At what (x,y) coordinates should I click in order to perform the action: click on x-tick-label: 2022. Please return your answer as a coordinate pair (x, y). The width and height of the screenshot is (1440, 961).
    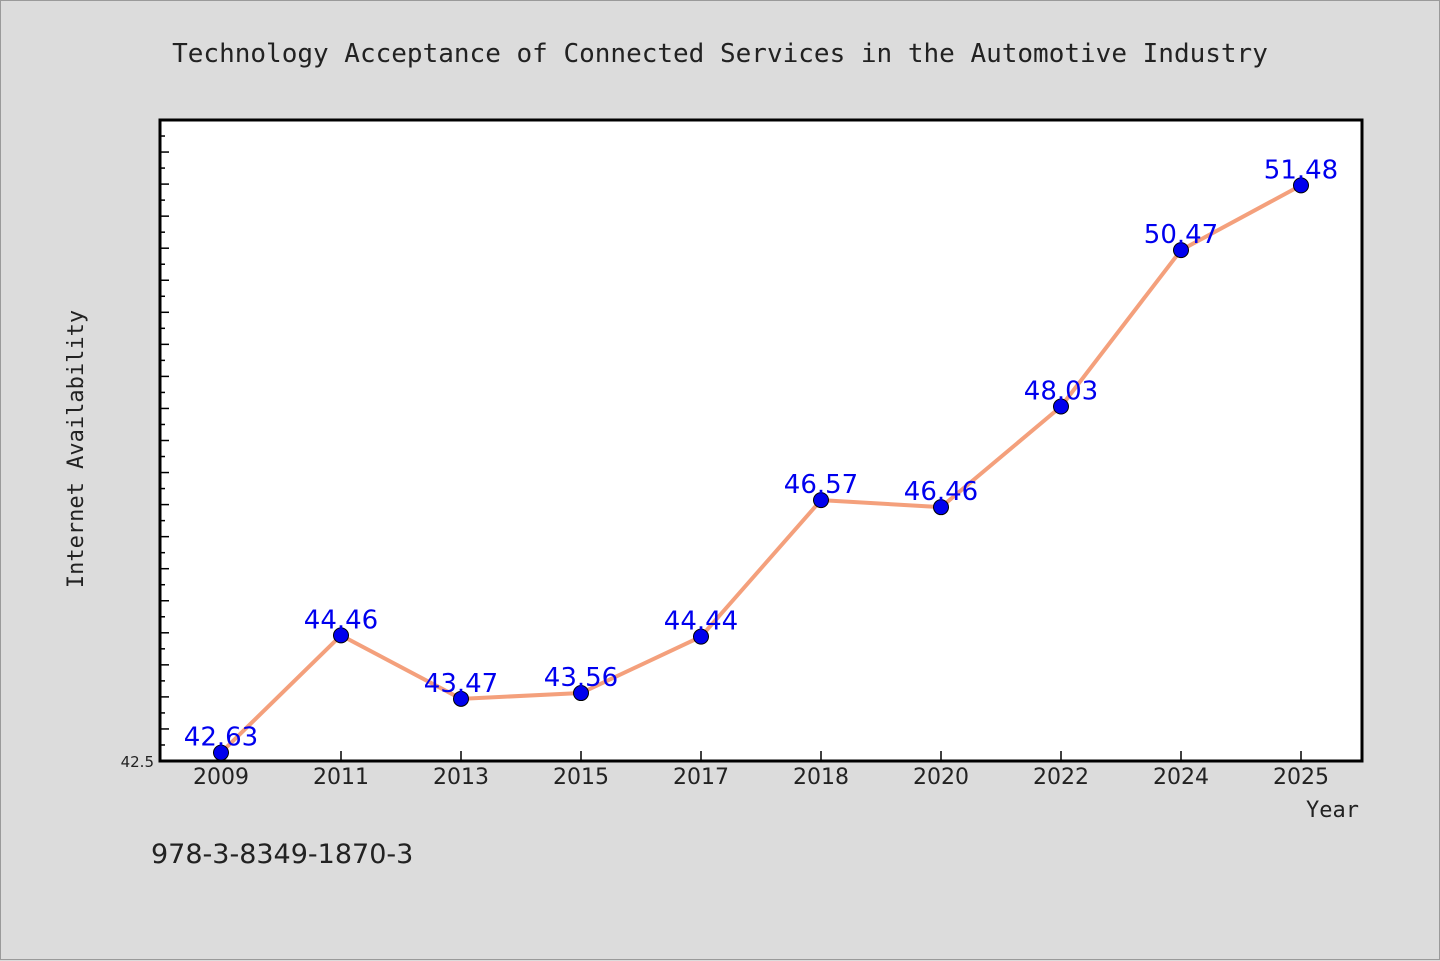
    Looking at the image, I should click on (1061, 777).